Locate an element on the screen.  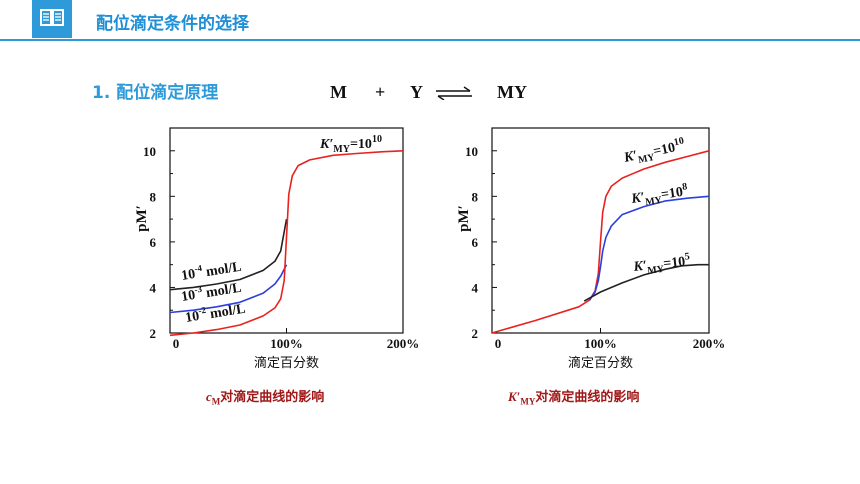
caption-right-text: 对滴定曲线的影响 is located at coordinates (587, 397).